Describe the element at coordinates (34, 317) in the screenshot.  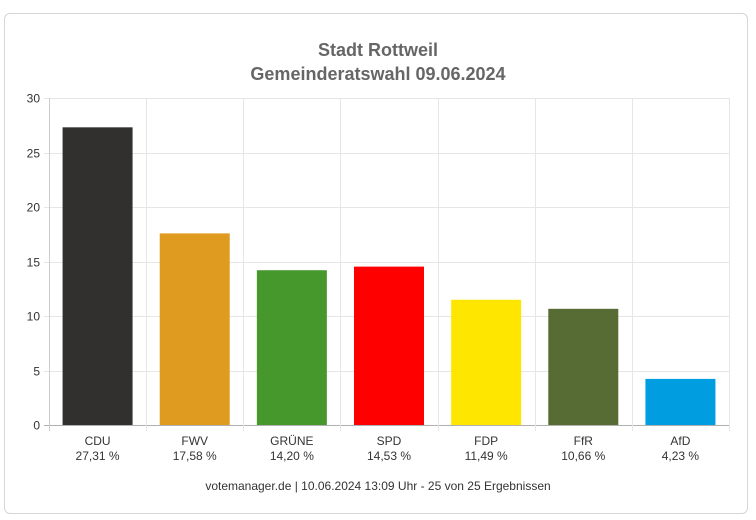
I see `y-tick-label: 10` at that location.